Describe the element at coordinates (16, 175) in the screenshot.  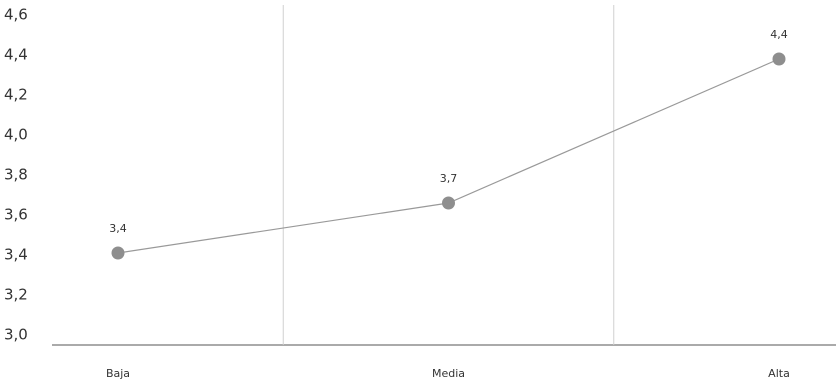
I see `y-tick-label: 3,8` at that location.